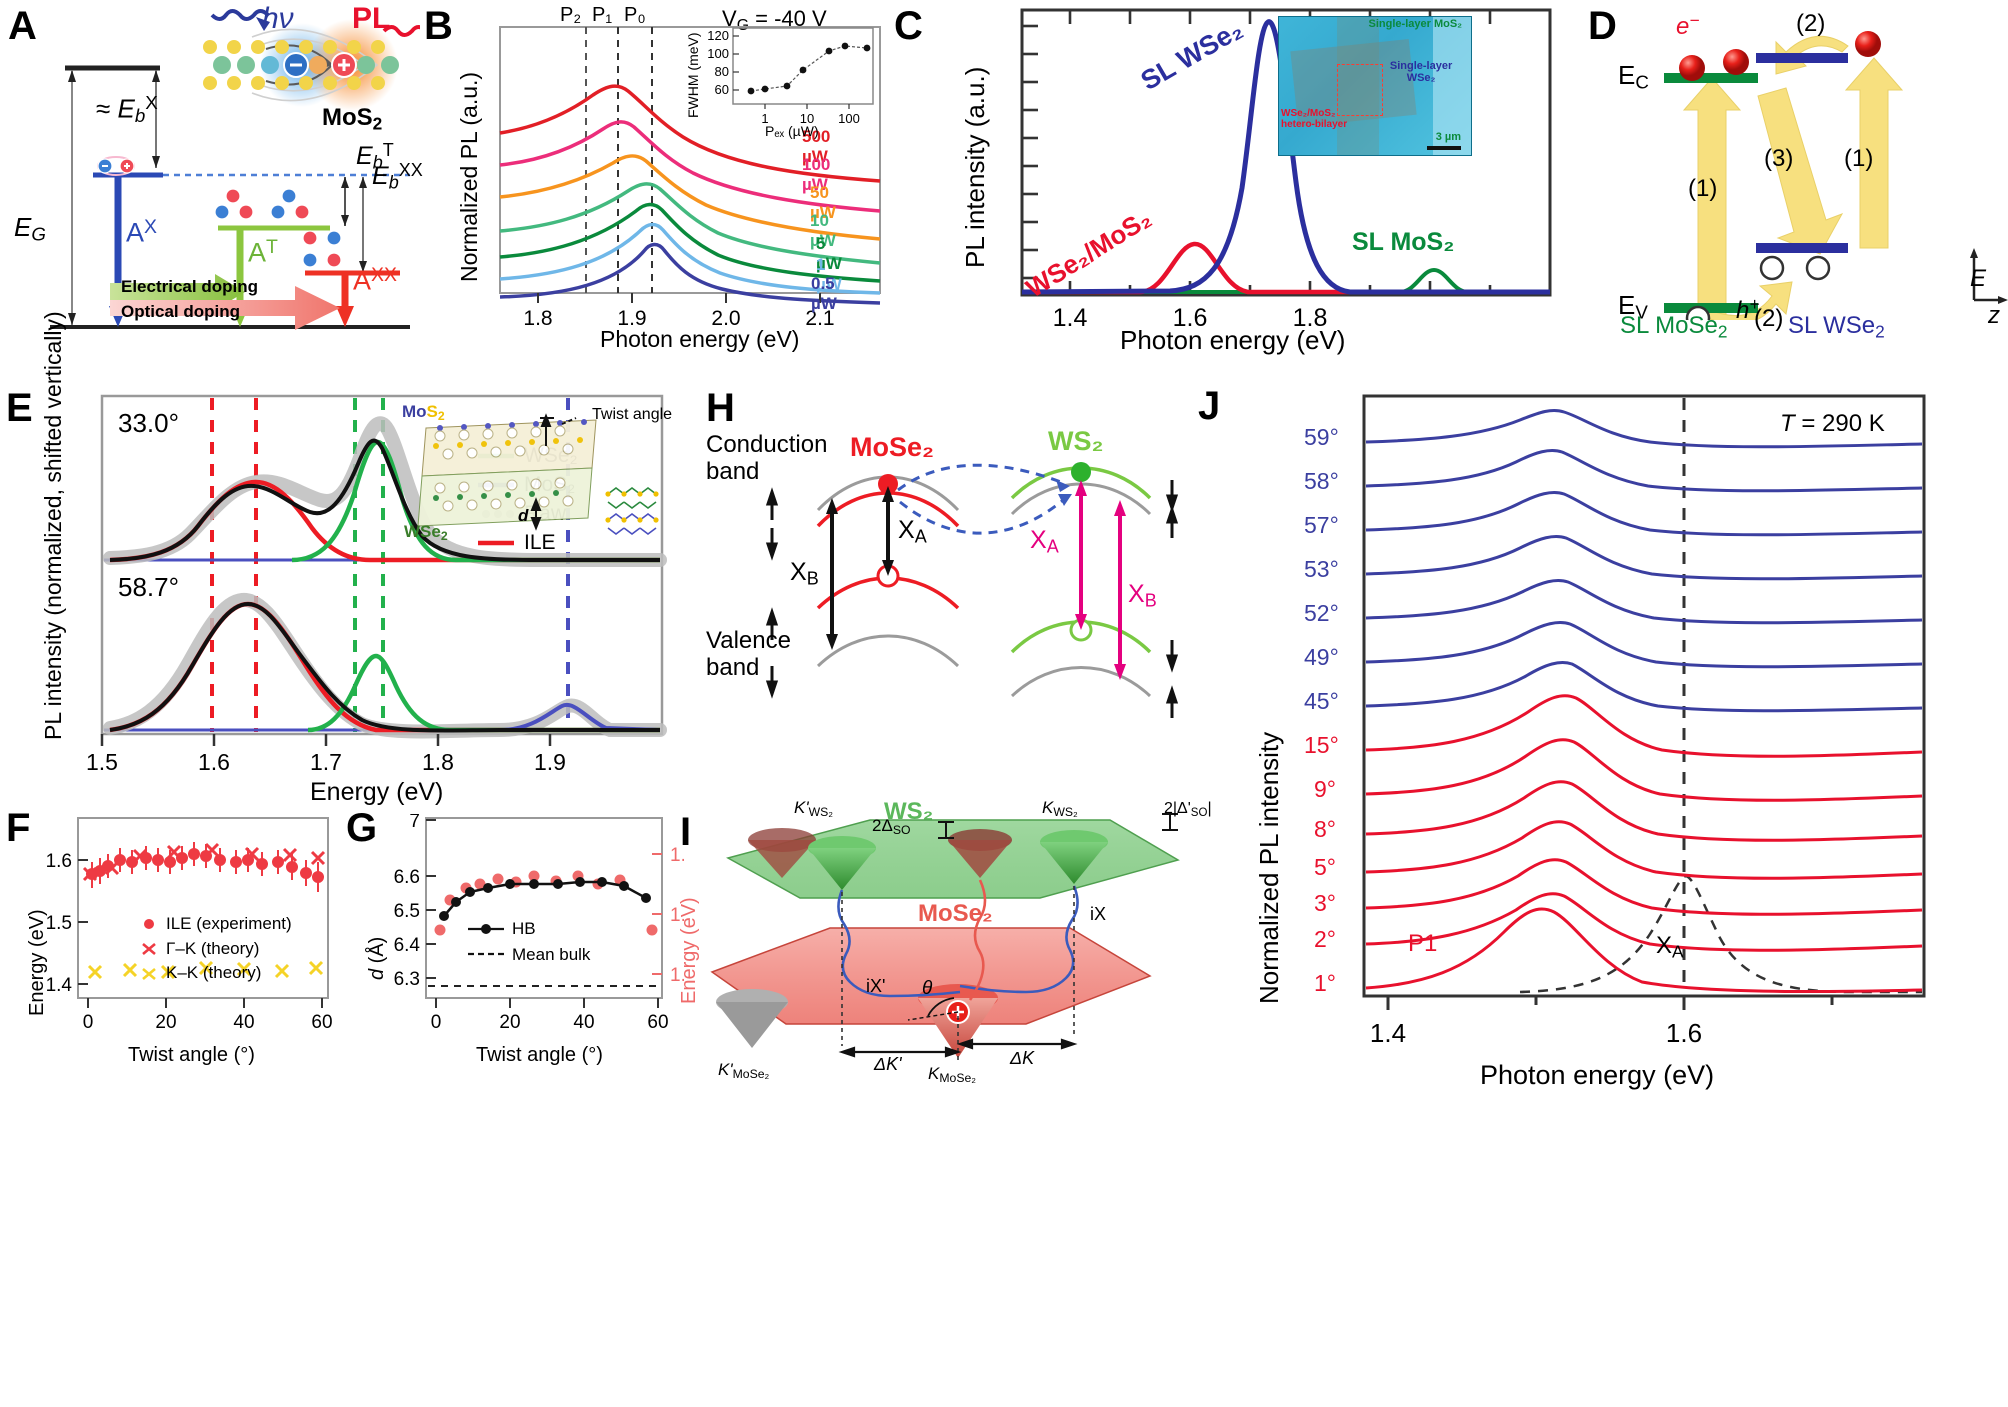 The image size is (2008, 1407). What do you see at coordinates (278, 18) in the screenshot?
I see `panel-a-hv-label: hν` at bounding box center [278, 18].